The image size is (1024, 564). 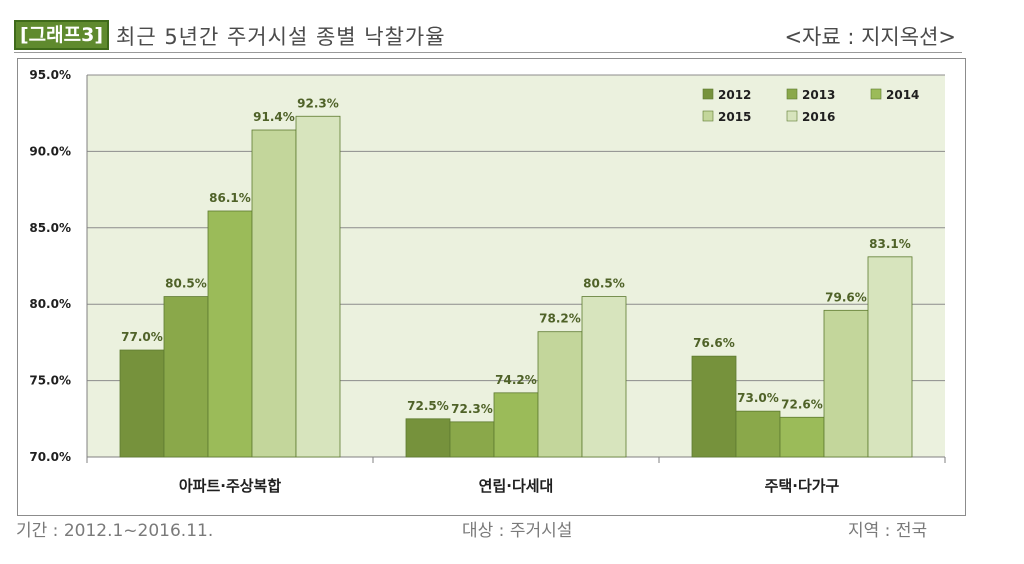 I want to click on y-tick-label: 95.0%, so click(x=50, y=75).